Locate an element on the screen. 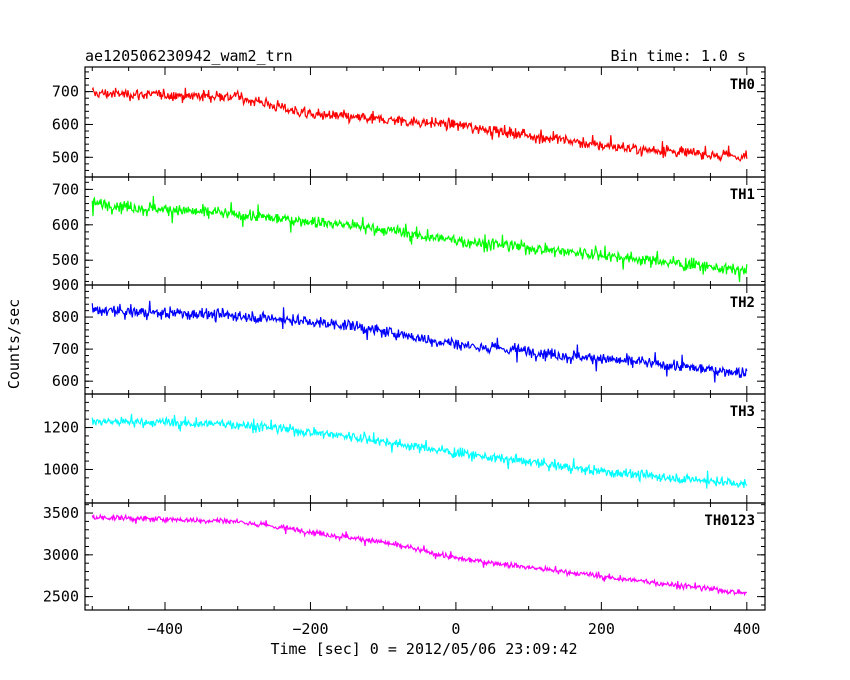  panel-label-th1: TH1 is located at coordinates (742, 195).